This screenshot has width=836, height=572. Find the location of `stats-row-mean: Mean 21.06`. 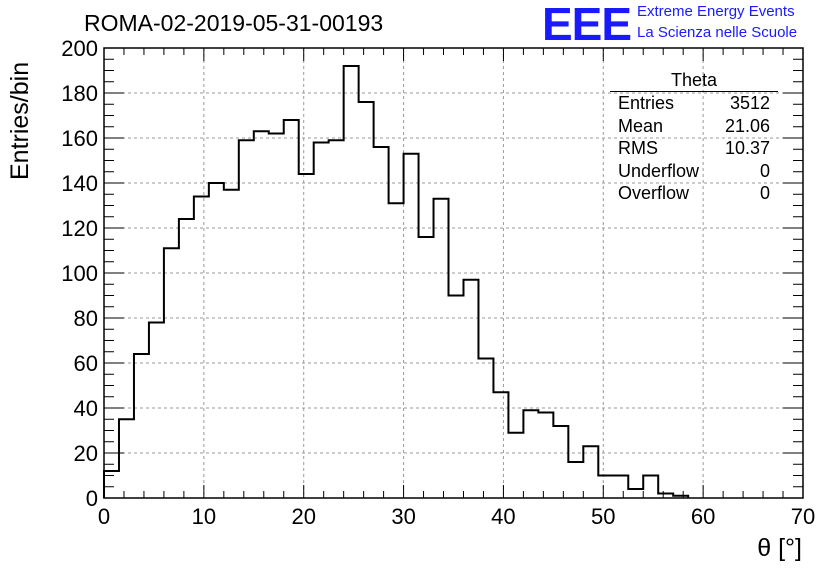

stats-row-mean: Mean 21.06 is located at coordinates (694, 126).